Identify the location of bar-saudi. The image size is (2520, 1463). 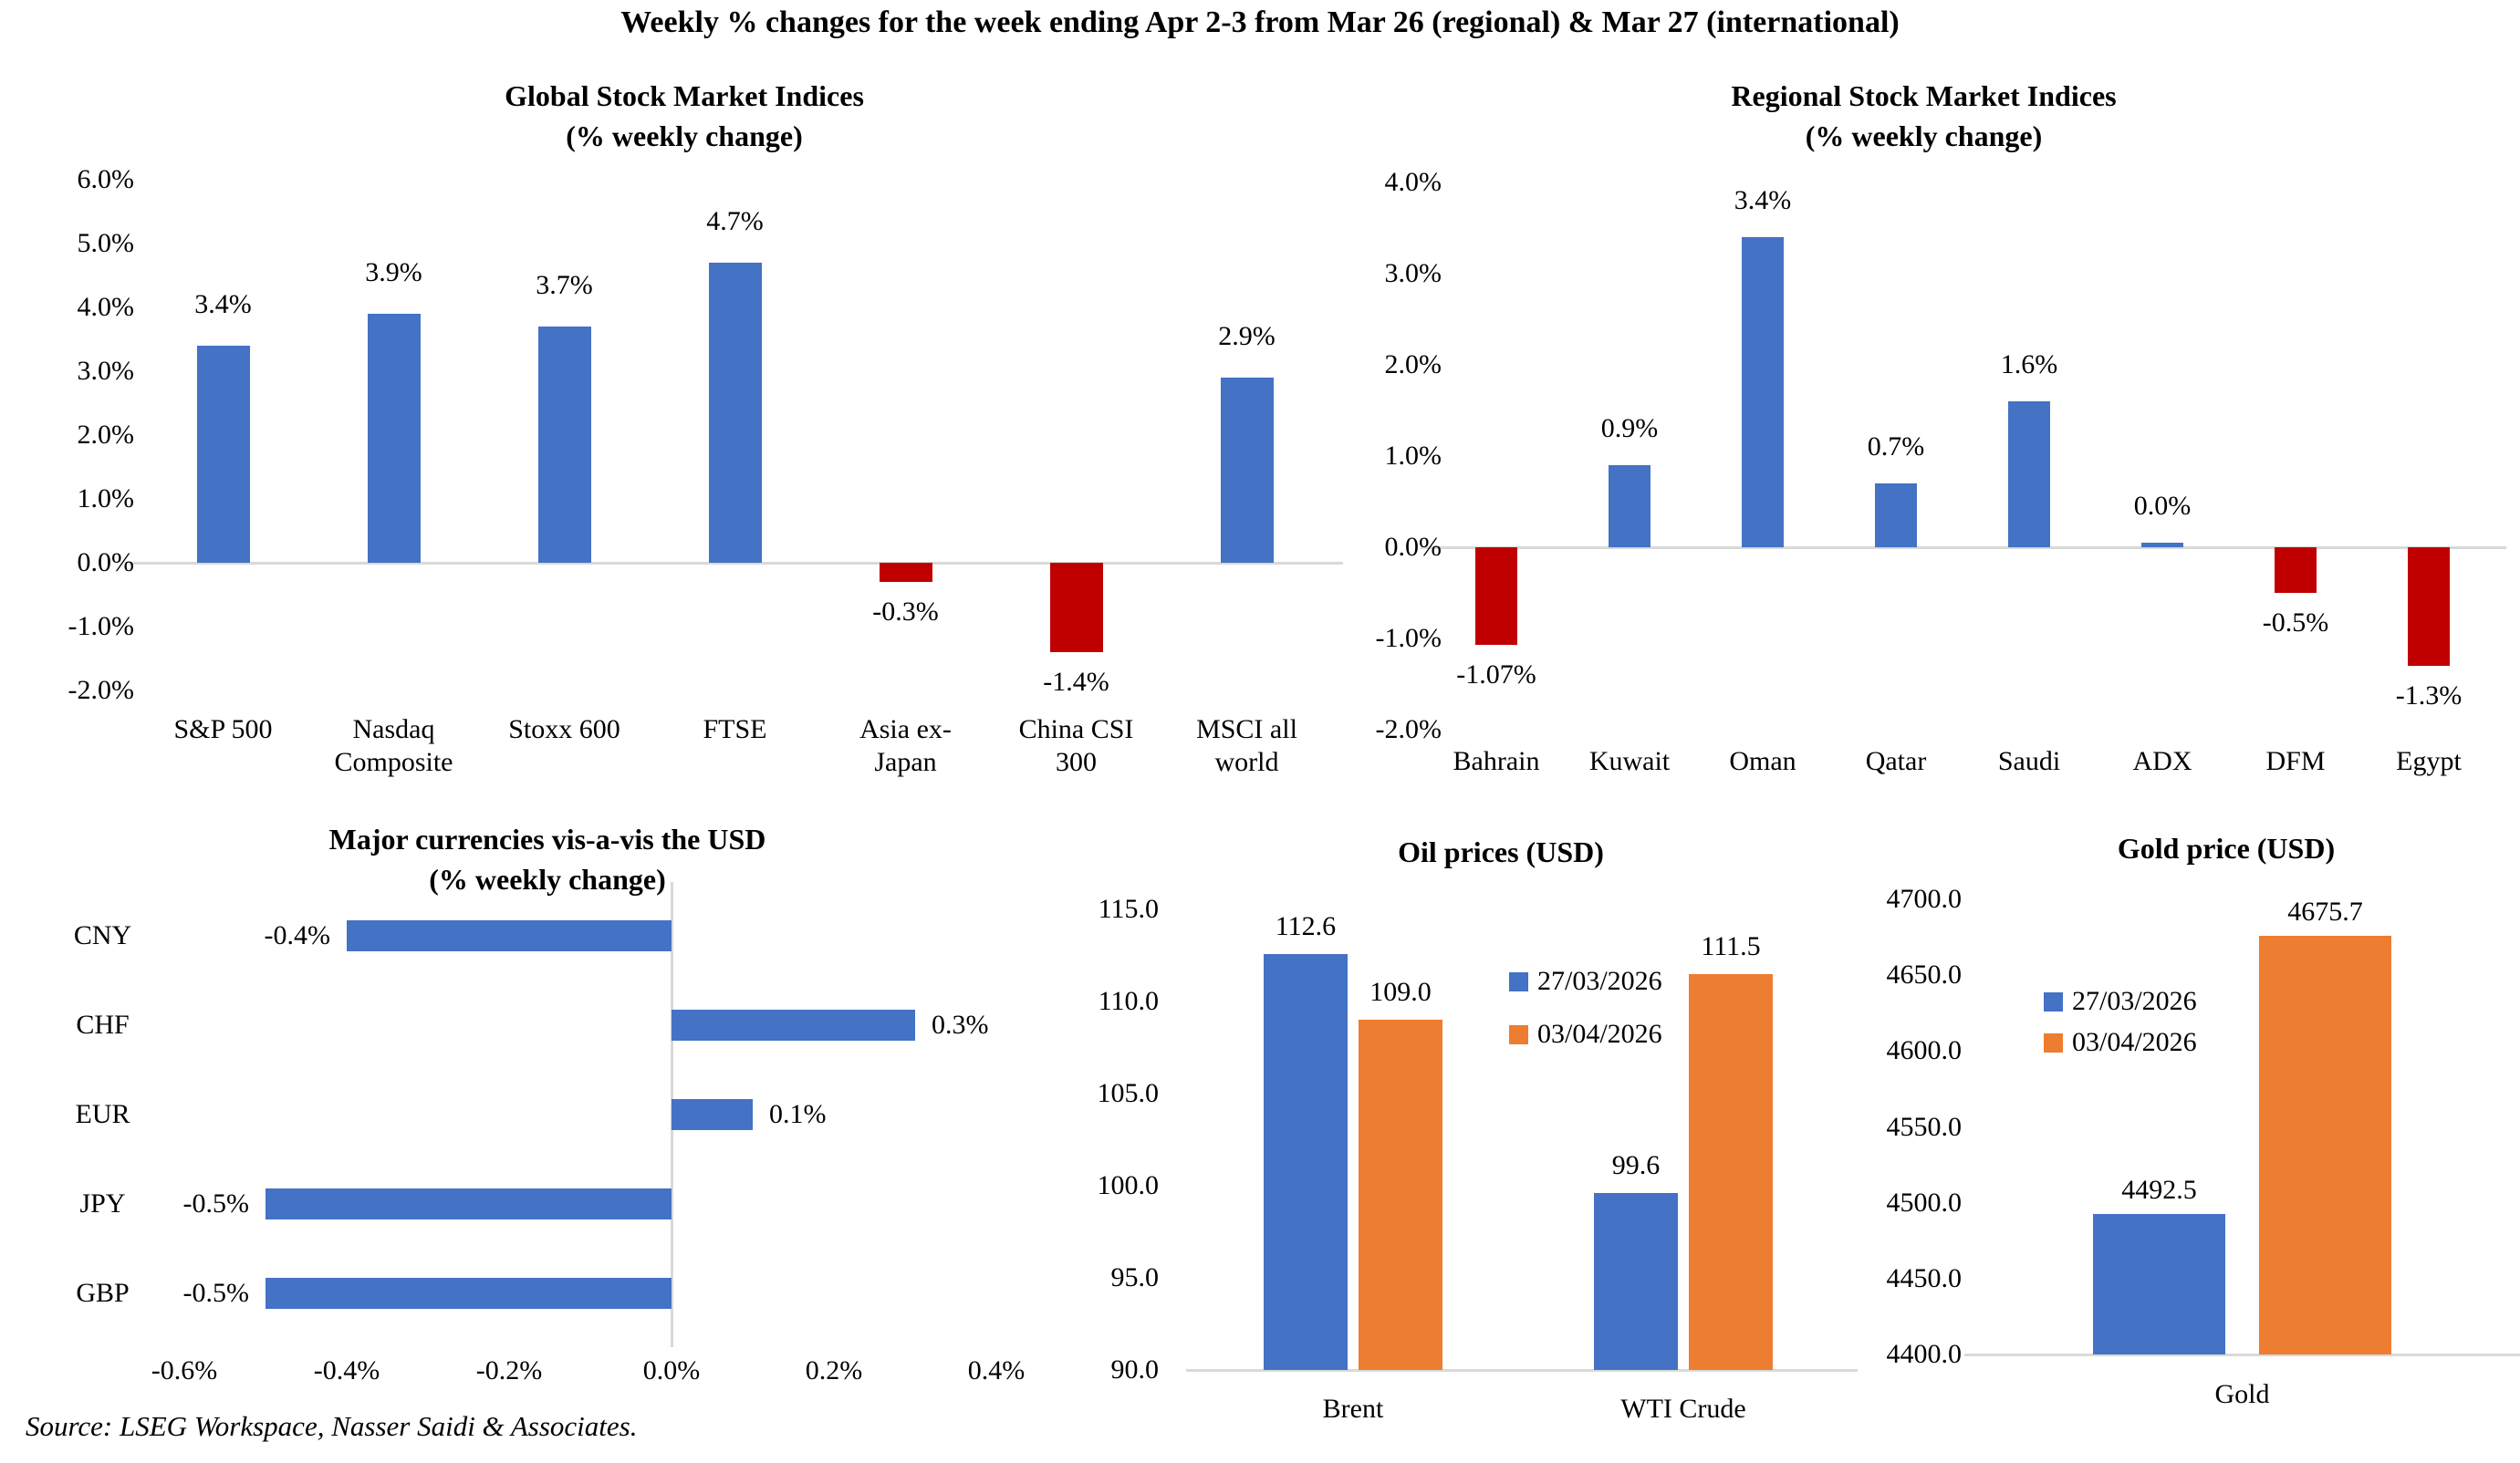
(2029, 474).